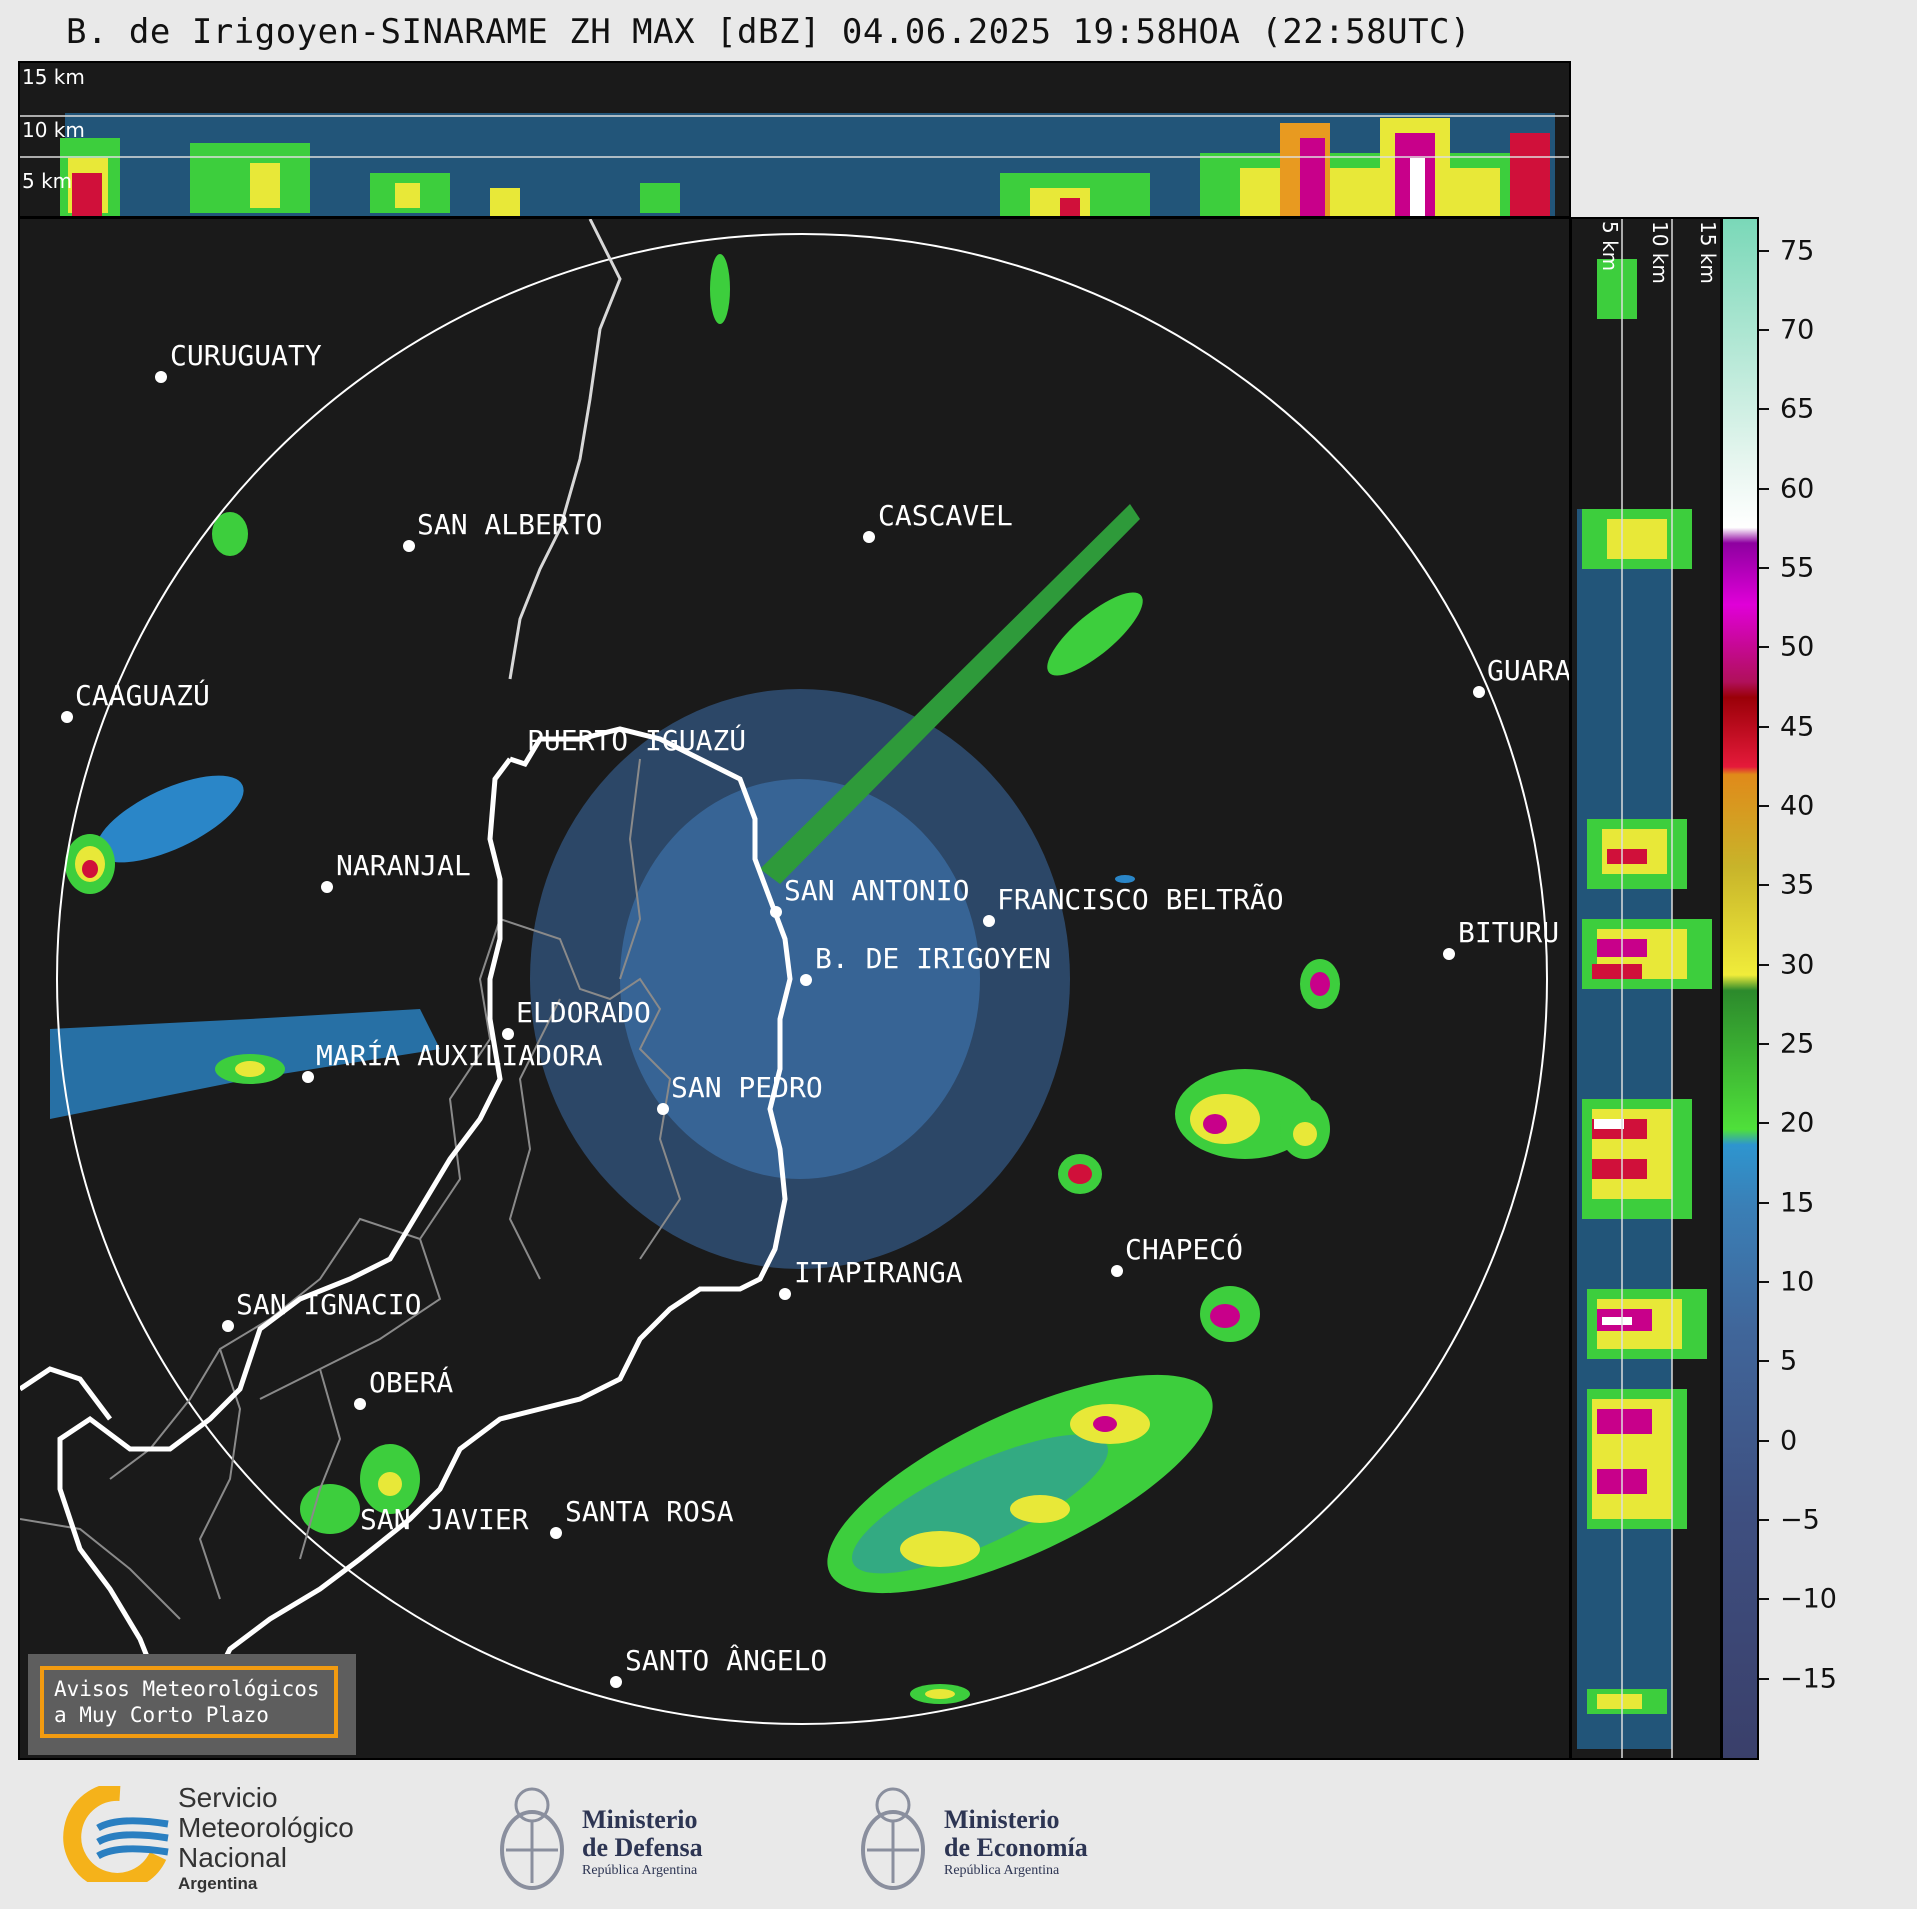 The width and height of the screenshot is (1917, 1909). I want to click on city-label-guara: GUARA, so click(1529, 670).